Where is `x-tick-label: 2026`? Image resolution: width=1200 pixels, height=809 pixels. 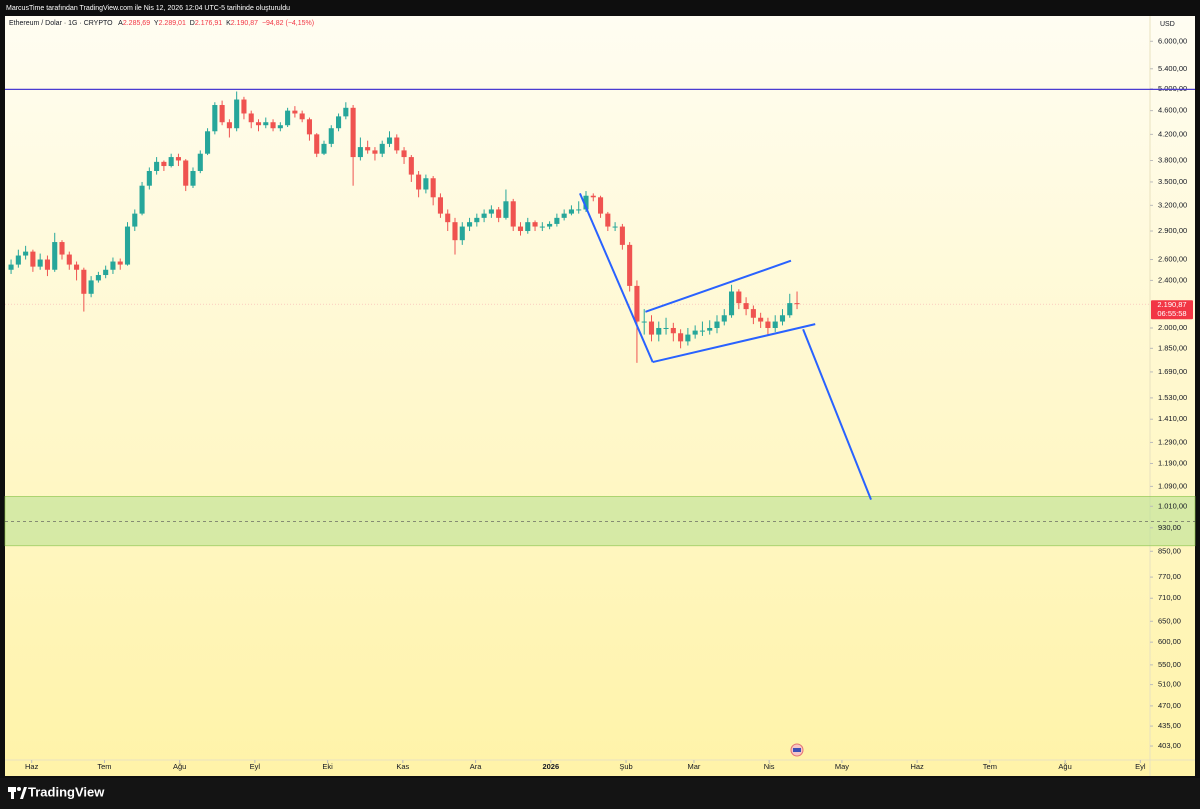
x-tick-label: 2026 is located at coordinates (550, 766).